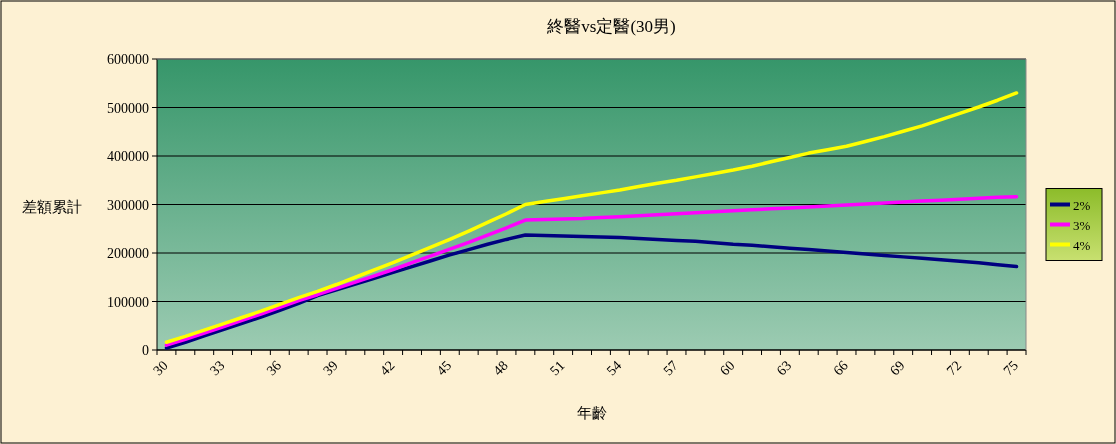 The height and width of the screenshot is (444, 1116). I want to click on x-tick-label: 42, so click(387, 368).